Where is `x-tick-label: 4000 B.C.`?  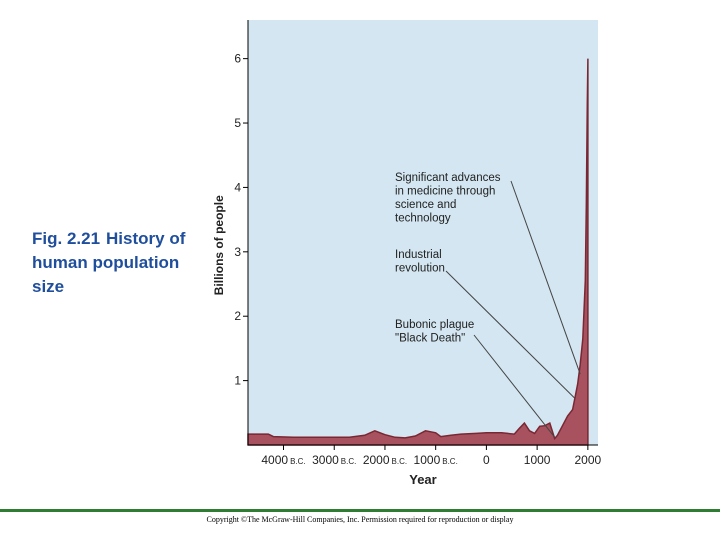
x-tick-label: 4000 B.C. is located at coordinates (283, 460).